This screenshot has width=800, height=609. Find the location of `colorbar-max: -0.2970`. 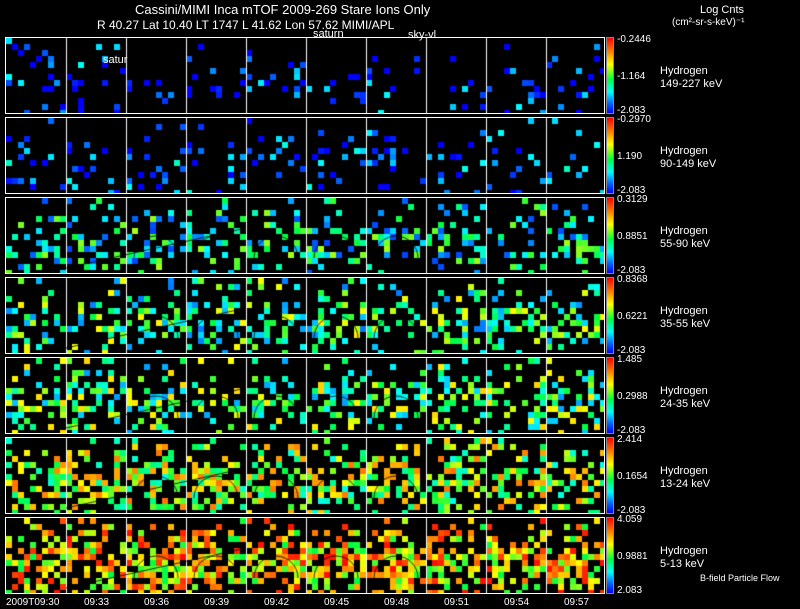

colorbar-max: -0.2970 is located at coordinates (634, 119).